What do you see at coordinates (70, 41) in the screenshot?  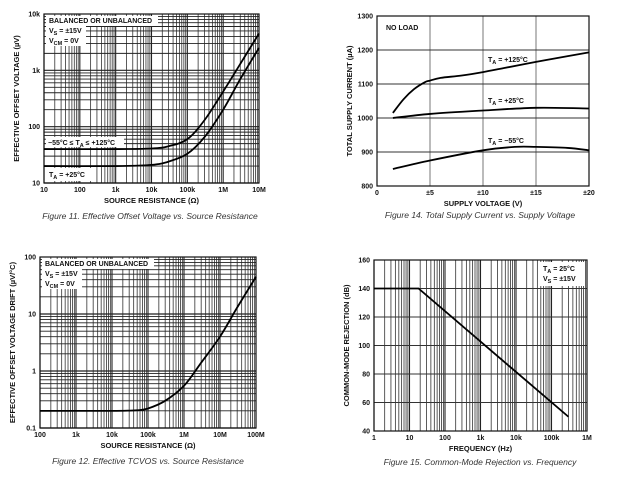 I see `annotation-vcm-rest: = 0V` at bounding box center [70, 41].